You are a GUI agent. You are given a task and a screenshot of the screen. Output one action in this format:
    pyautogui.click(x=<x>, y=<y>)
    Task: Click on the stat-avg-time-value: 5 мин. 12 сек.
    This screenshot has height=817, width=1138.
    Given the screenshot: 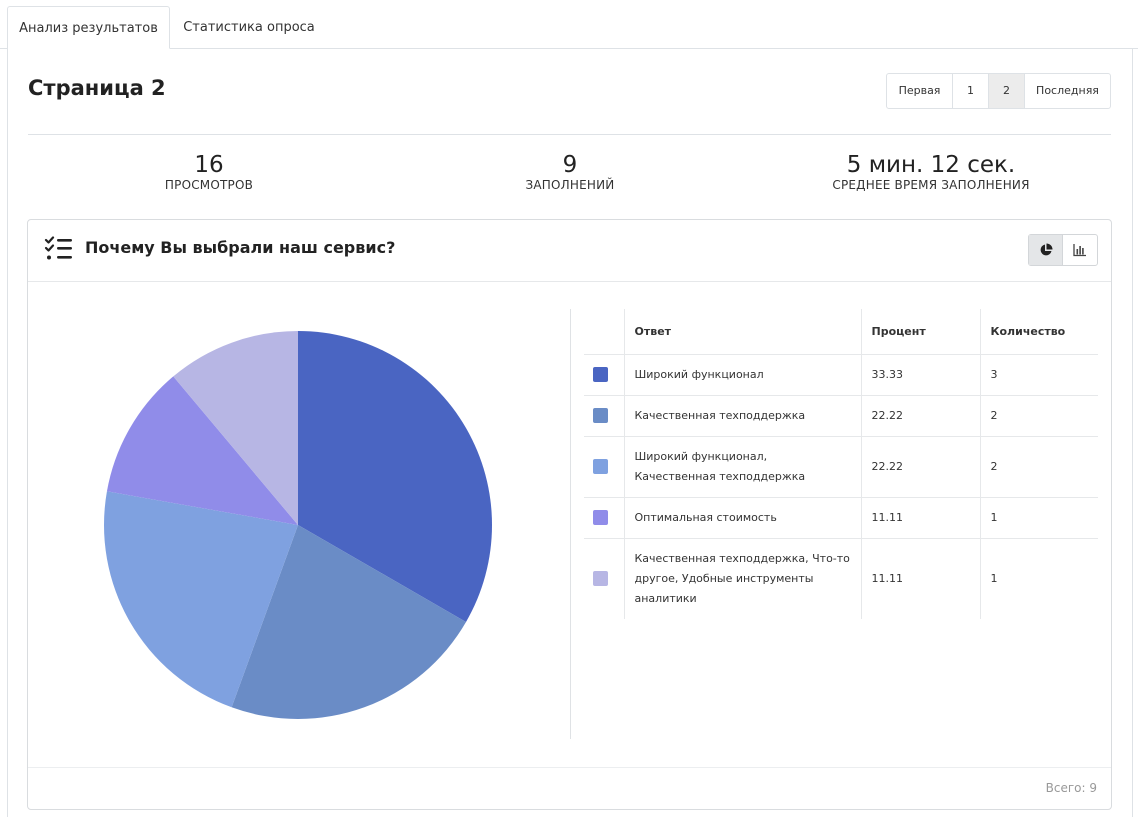 What is the action you would take?
    pyautogui.click(x=931, y=165)
    